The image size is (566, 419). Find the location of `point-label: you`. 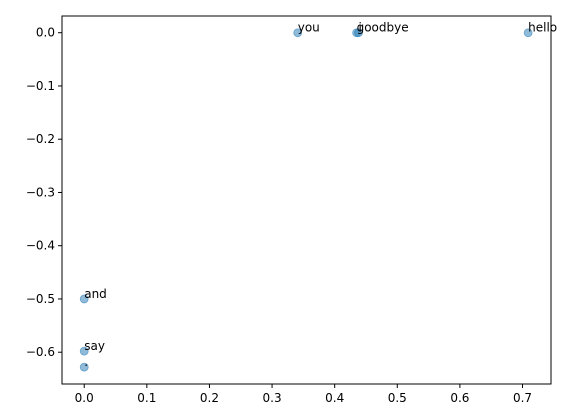

point-label: you is located at coordinates (309, 28).